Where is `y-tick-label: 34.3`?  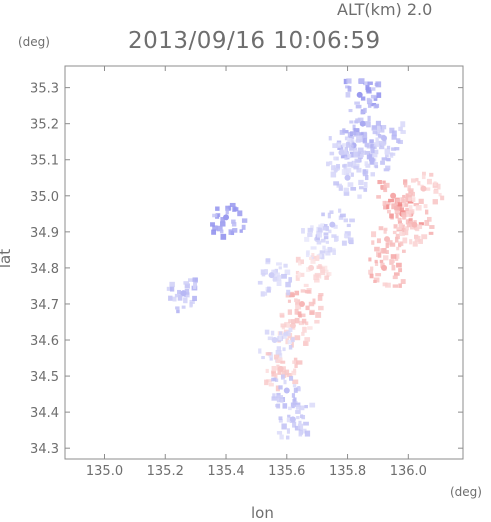
y-tick-label: 34.3 is located at coordinates (44, 449).